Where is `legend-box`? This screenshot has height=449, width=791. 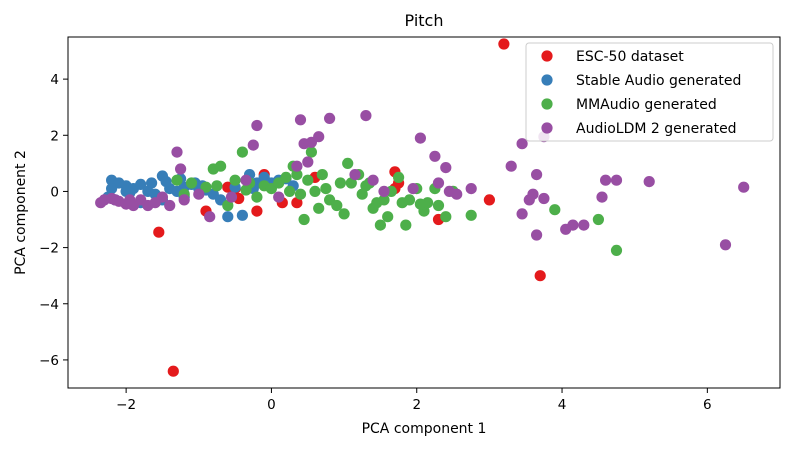
legend-box is located at coordinates (649, 92).